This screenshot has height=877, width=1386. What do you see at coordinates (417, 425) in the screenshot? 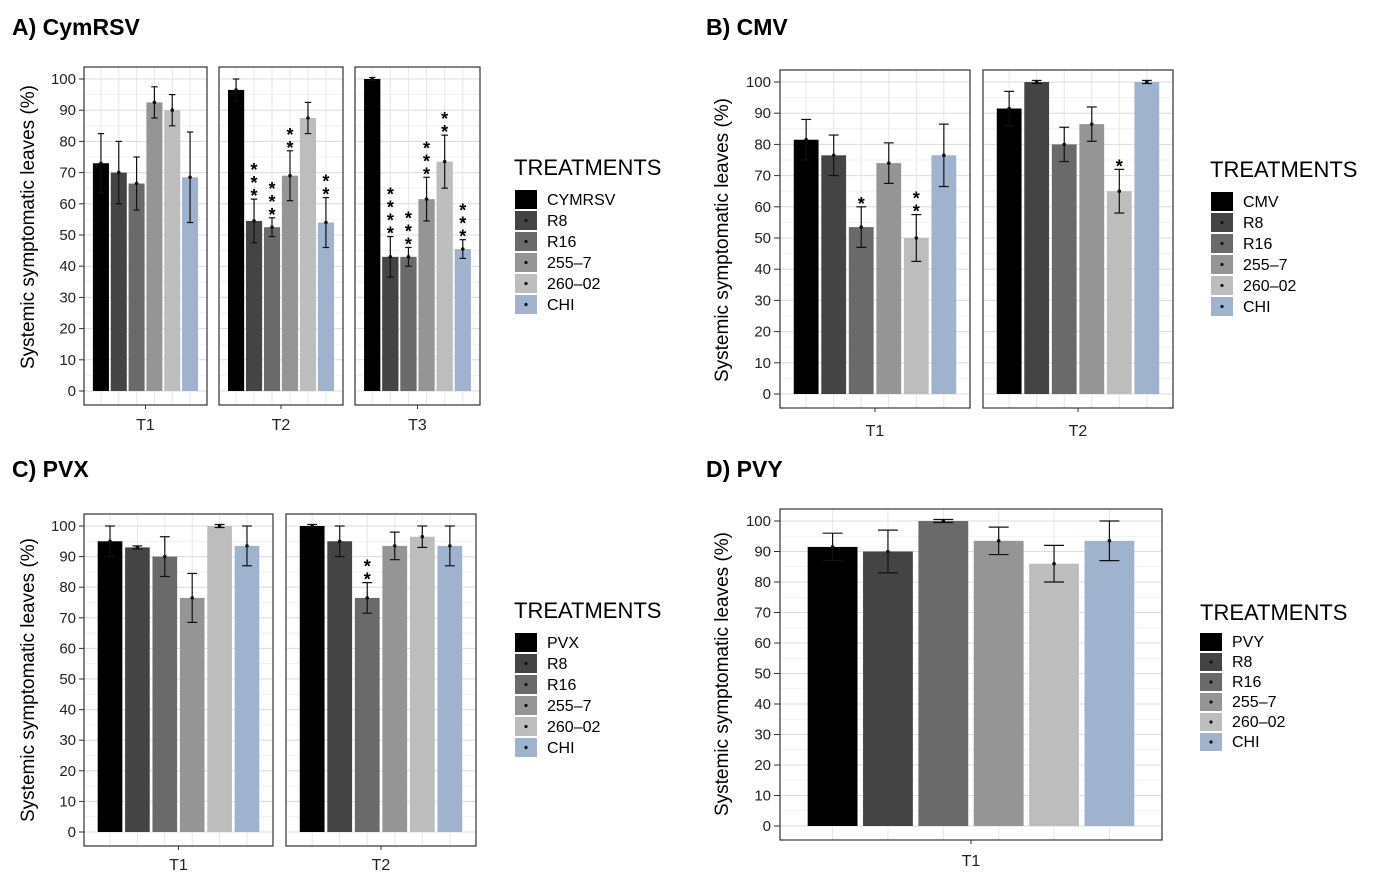
I see `facet-label: T3` at bounding box center [417, 425].